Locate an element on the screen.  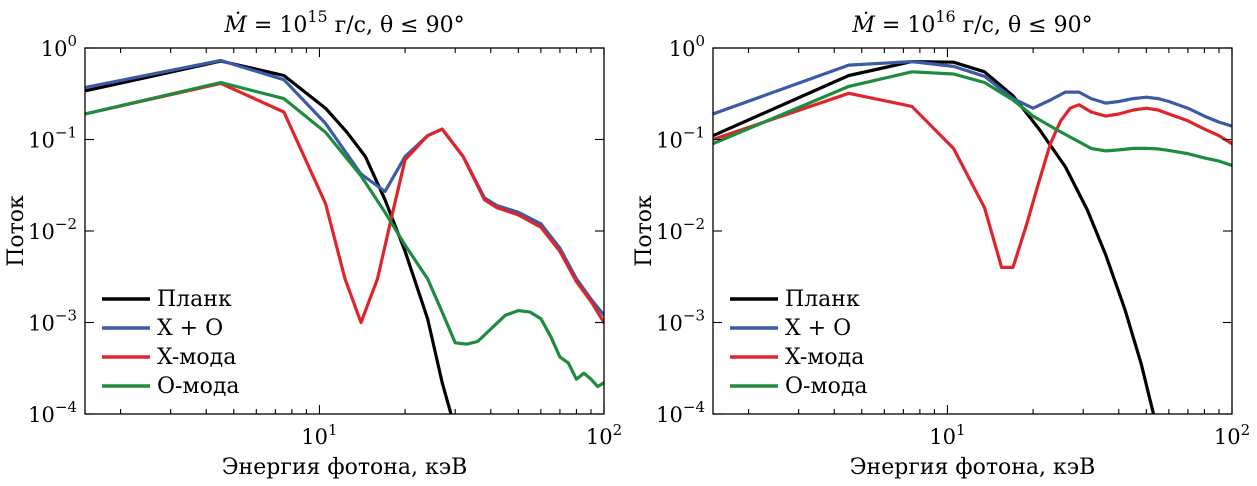
chart-title: Ṁ = 1015 г/с, θ ≤ 90° is located at coordinates (343, 22).